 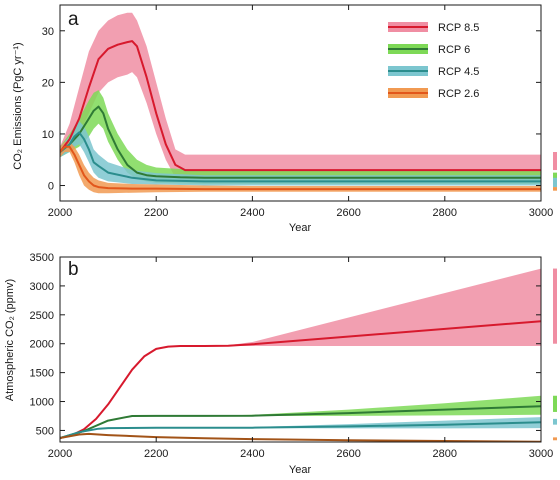 I want to click on concentration-x-tick-label: 3000, so click(x=541, y=454).